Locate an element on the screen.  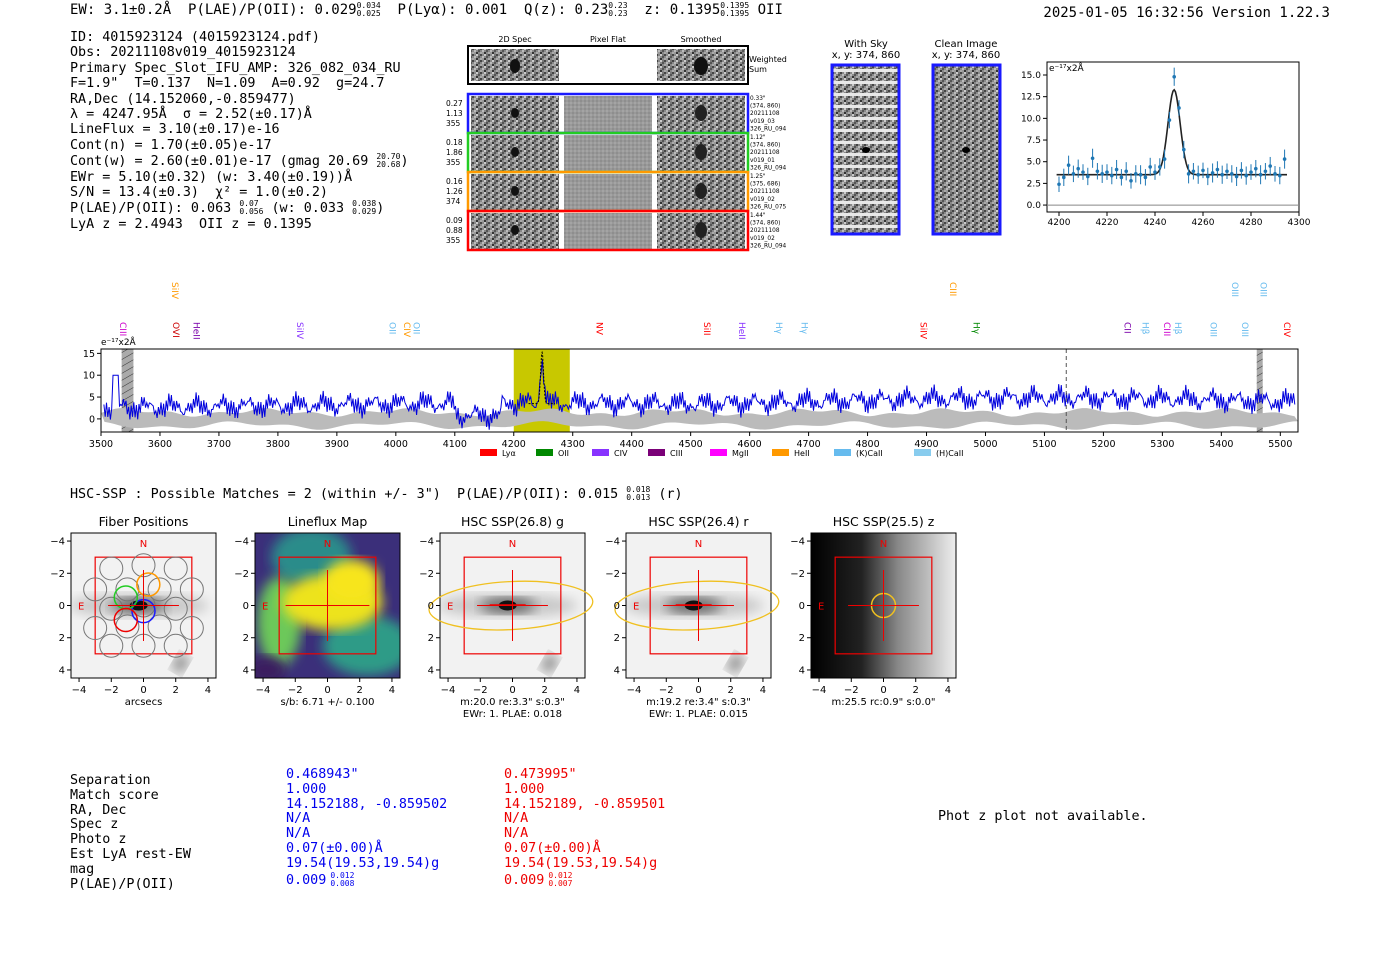
spectrum-error-band is located at coordinates (699, 419).